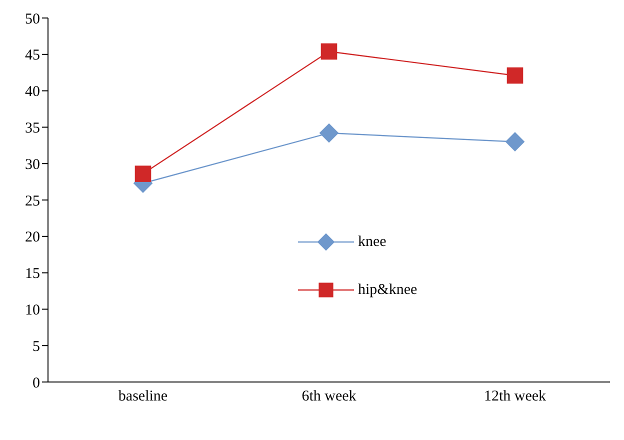  I want to click on y-tick-label: 30, so click(32, 164).